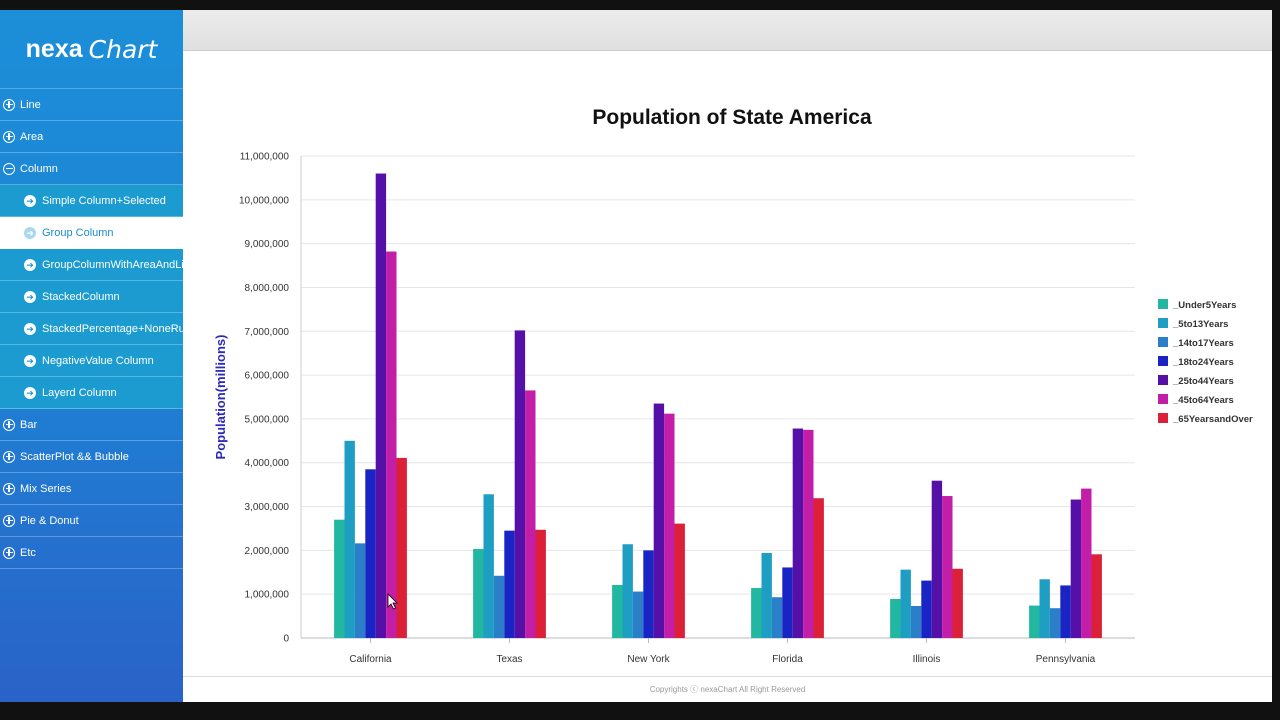  I want to click on y-tick-label: 11,000,000, so click(265, 157).